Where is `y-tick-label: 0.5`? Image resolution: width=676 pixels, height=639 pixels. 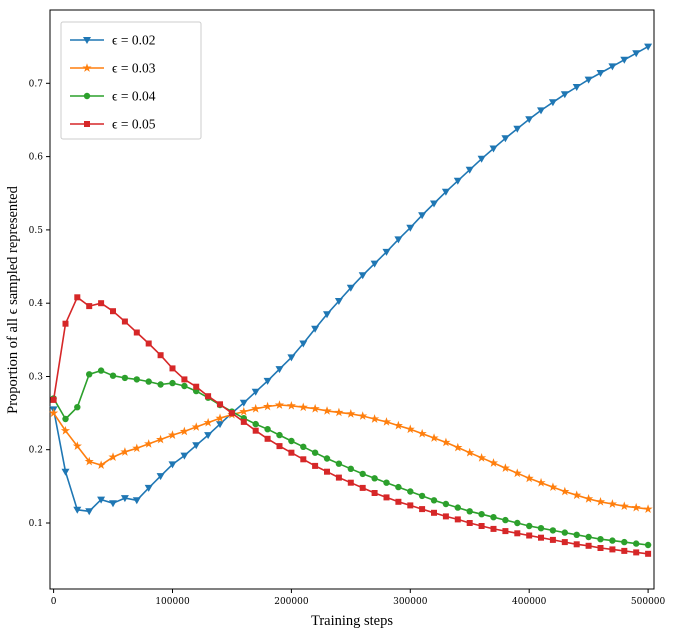 y-tick-label: 0.5 is located at coordinates (36, 231).